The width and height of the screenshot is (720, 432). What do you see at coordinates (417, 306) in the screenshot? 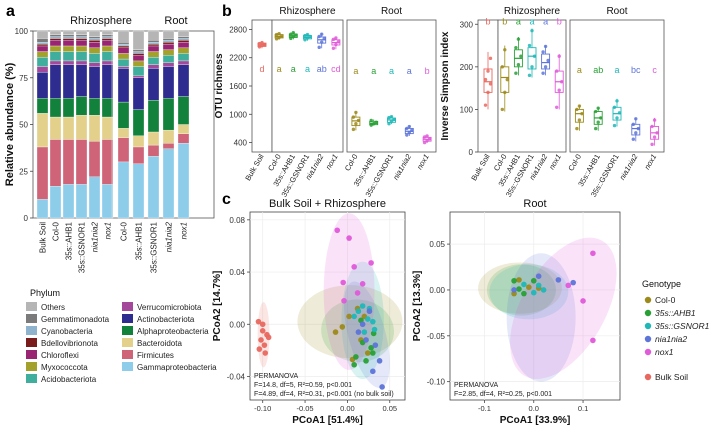
I see `scatter-y-axis-label: PCoA2 [13.3%]` at bounding box center [417, 306].